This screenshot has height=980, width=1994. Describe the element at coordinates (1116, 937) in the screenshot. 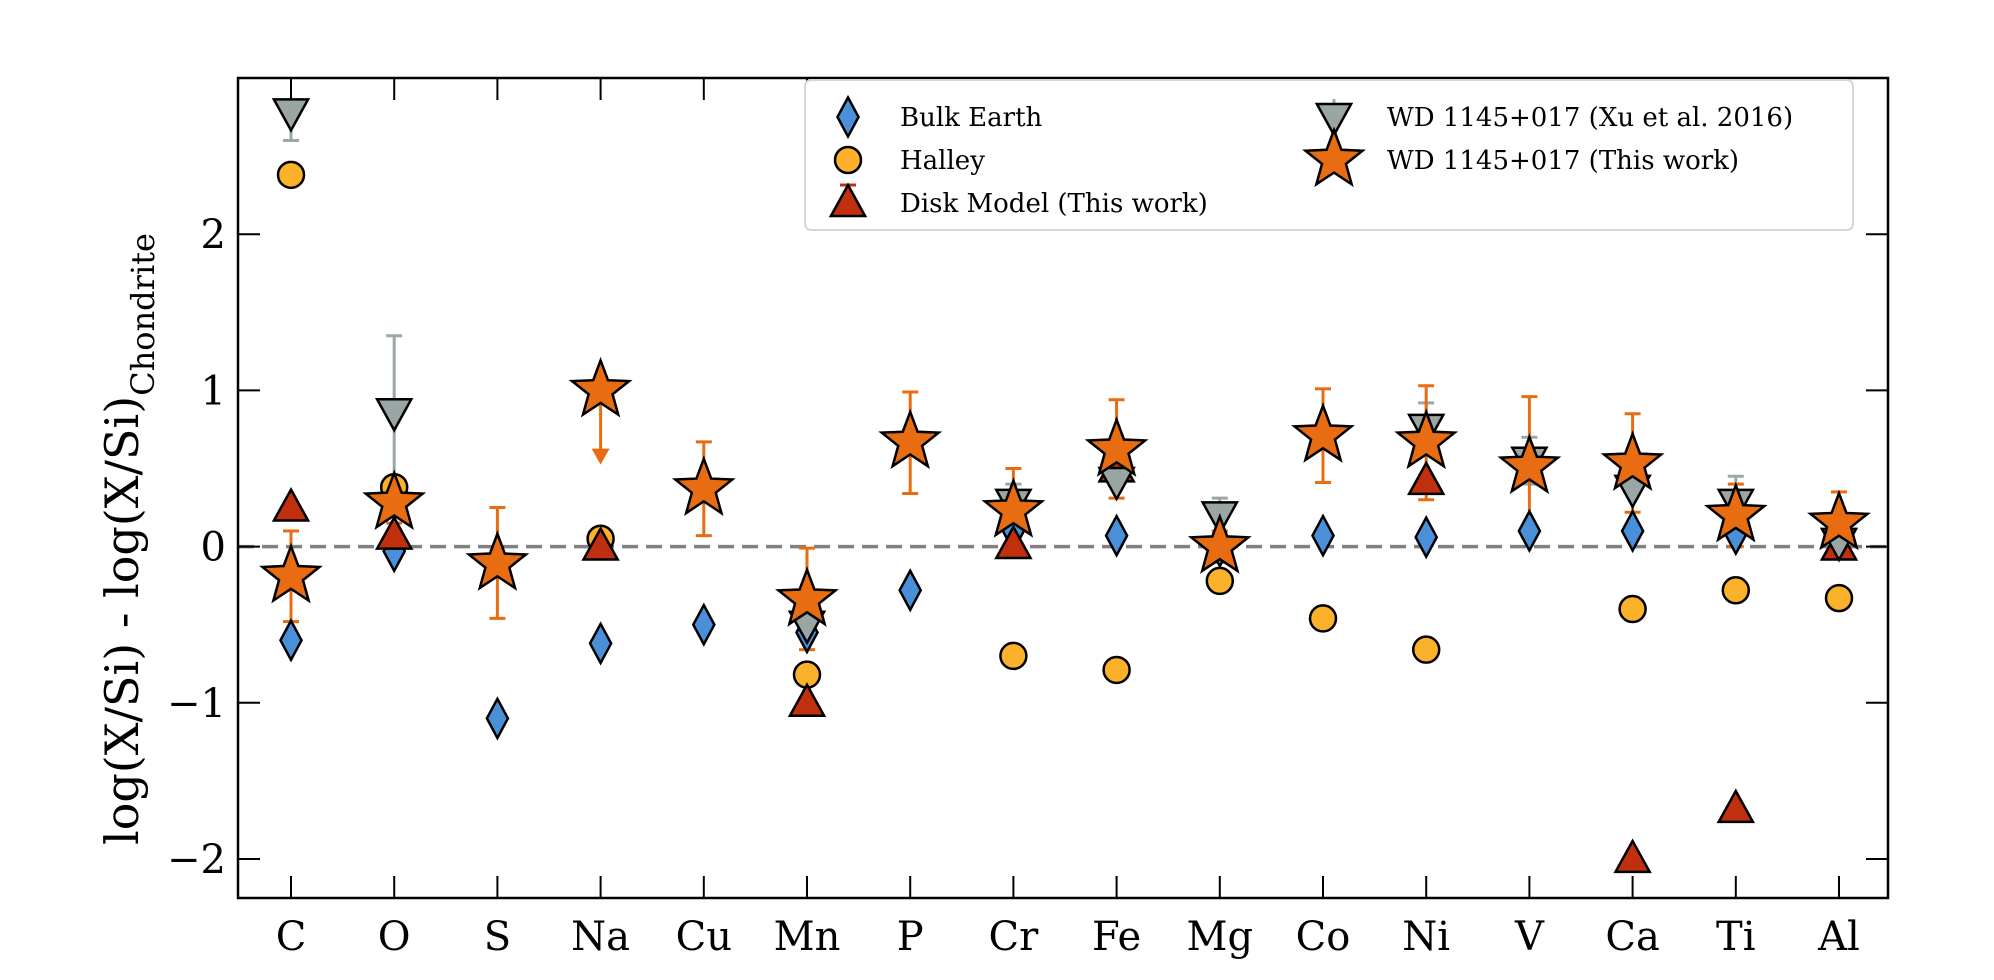

I see `x-tick-label: Fe` at that location.